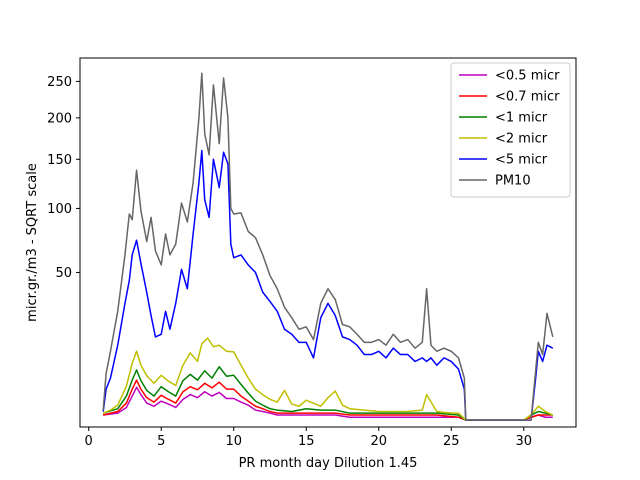  I want to click on y-tick-label: 150, so click(59, 160).